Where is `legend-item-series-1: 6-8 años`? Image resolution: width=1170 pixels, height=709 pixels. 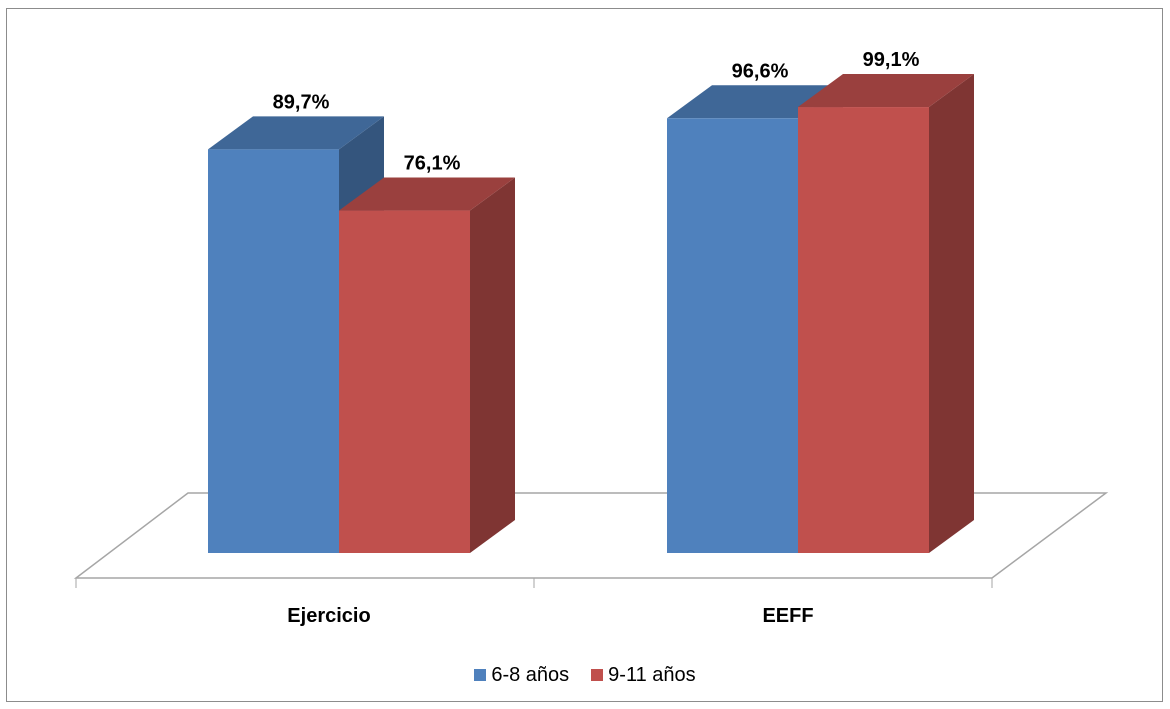 legend-item-series-1: 6-8 años is located at coordinates (521, 675).